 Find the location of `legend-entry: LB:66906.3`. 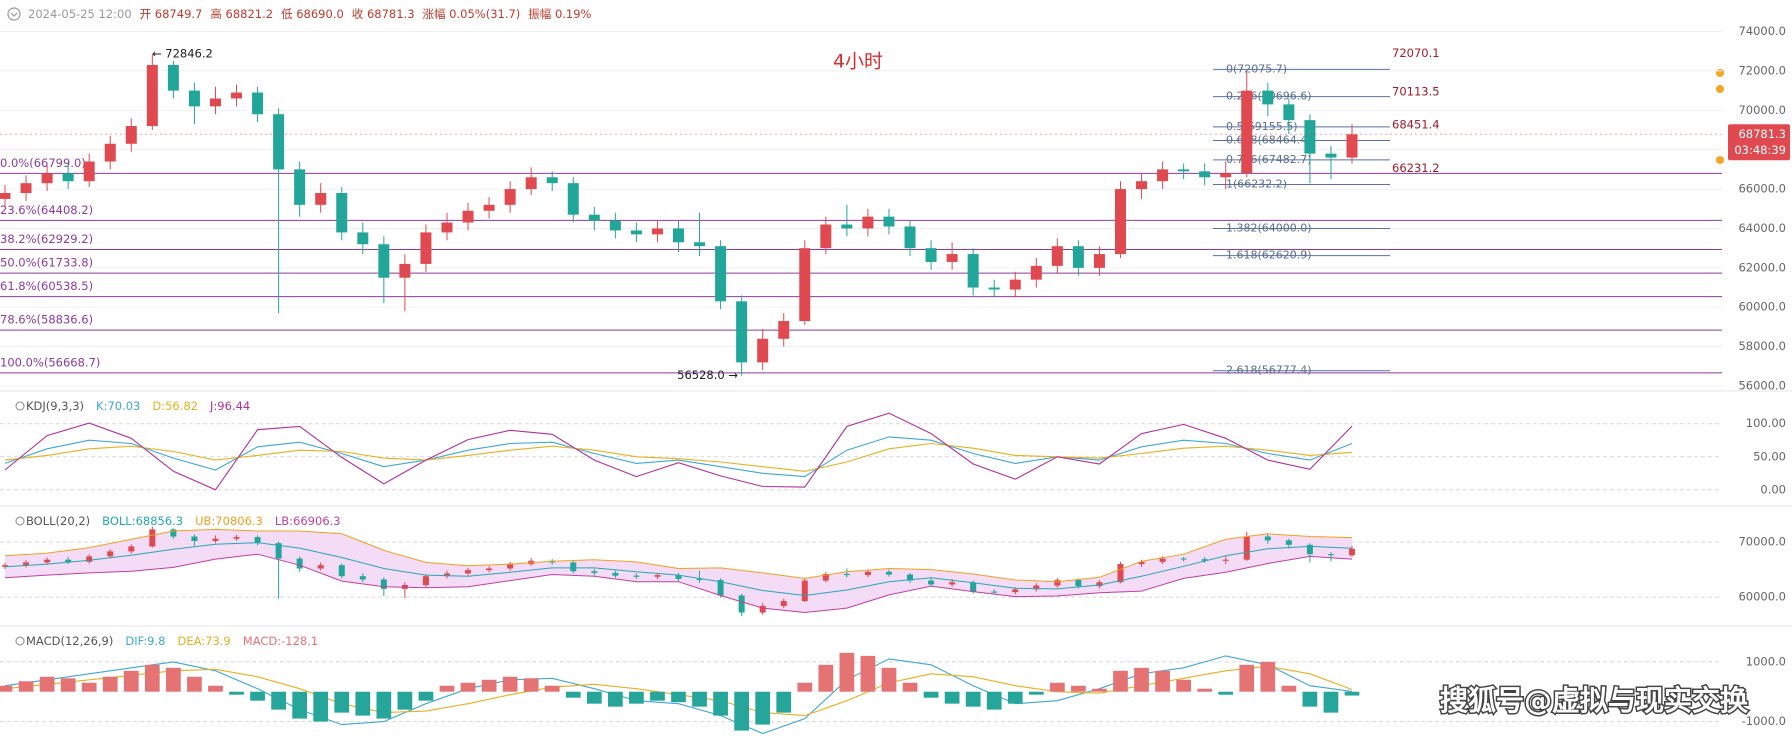

legend-entry: LB:66906.3 is located at coordinates (308, 521).